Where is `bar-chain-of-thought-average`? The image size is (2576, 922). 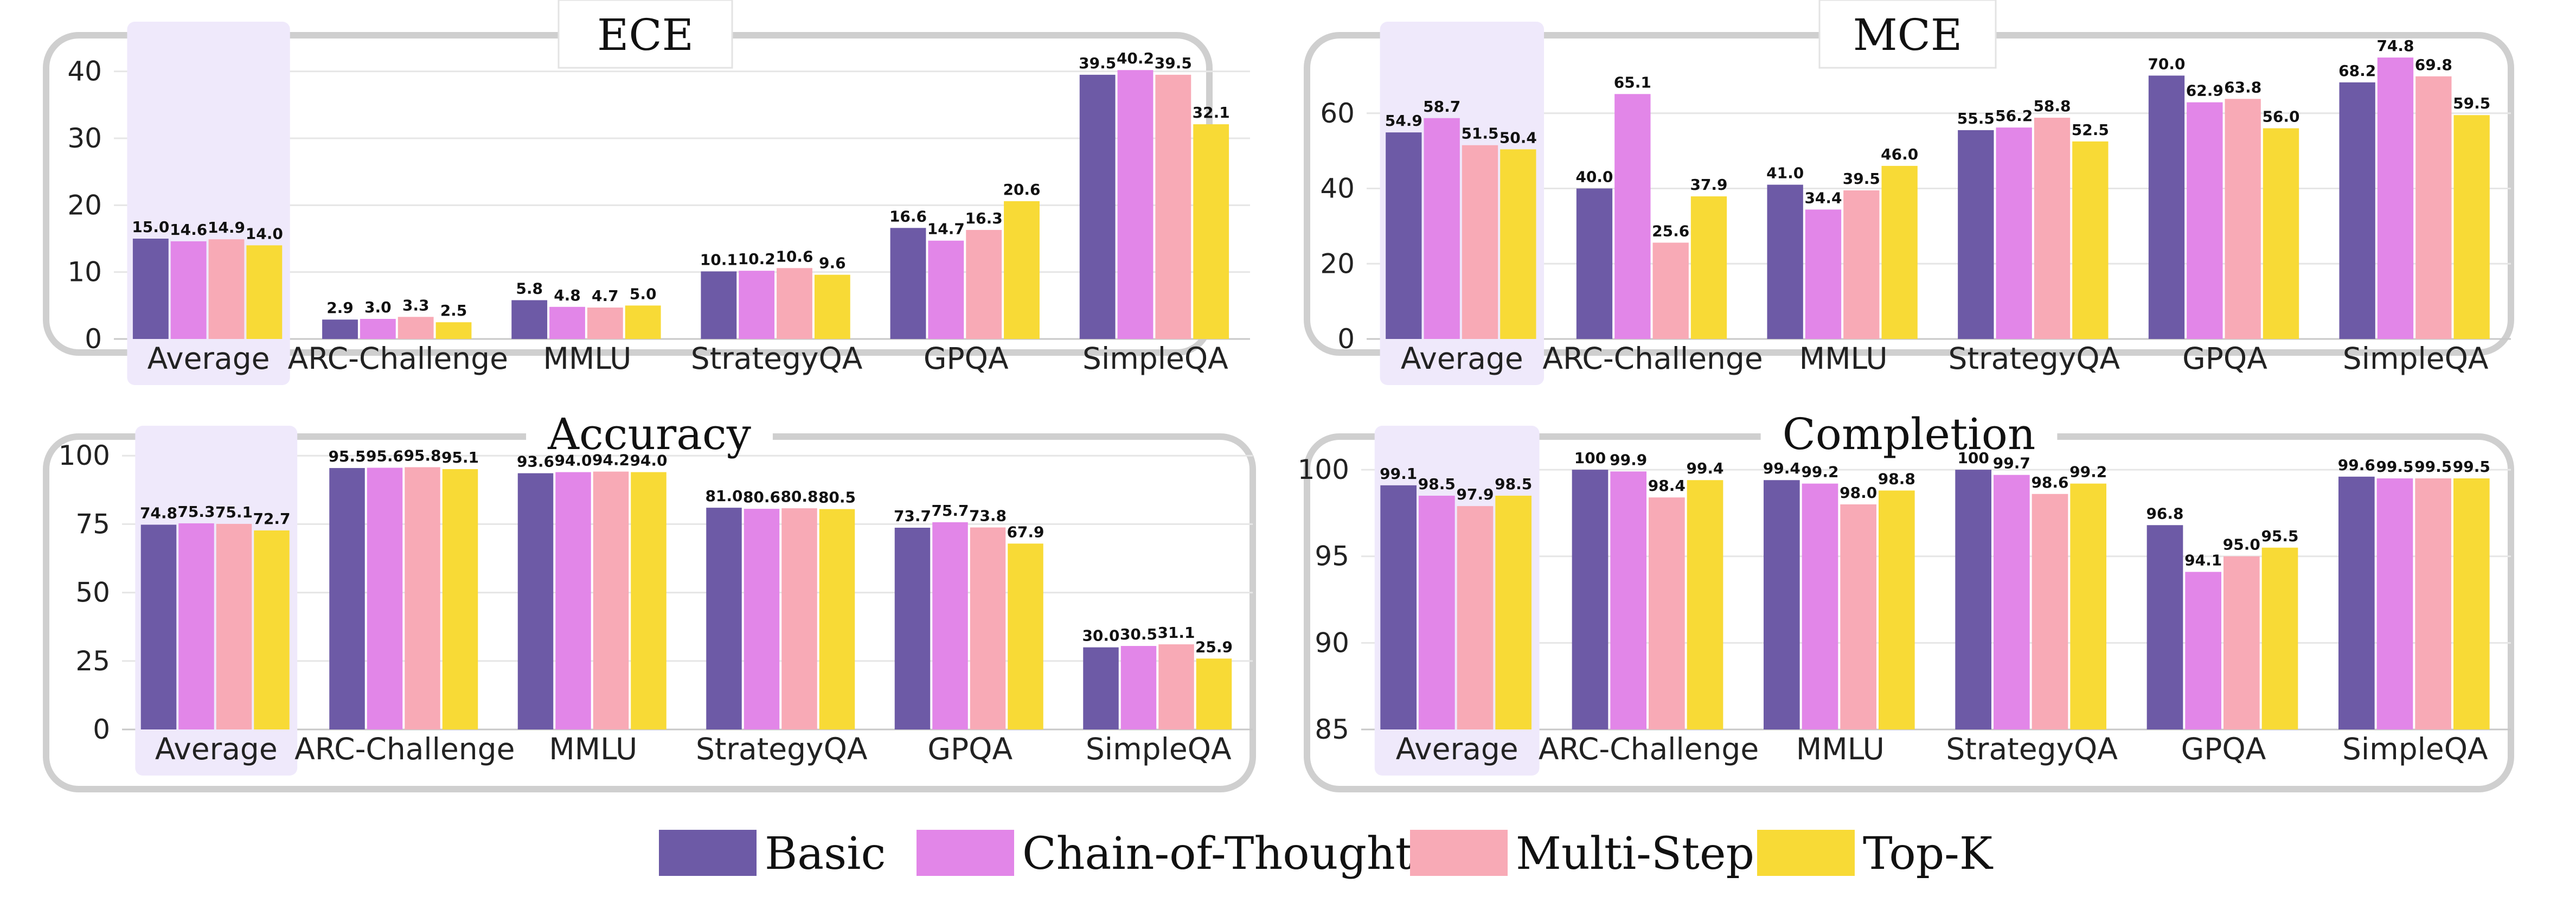
bar-chain-of-thought-average is located at coordinates (1437, 612).